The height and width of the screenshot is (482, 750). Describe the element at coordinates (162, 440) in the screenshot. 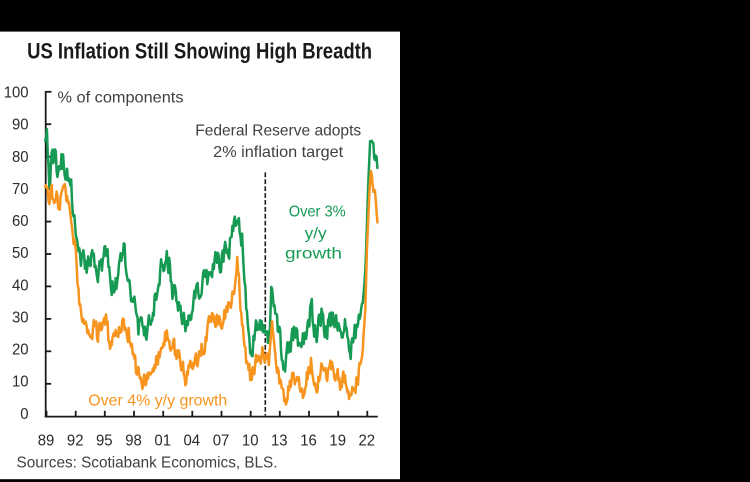

I see `svg-text: 01` at that location.